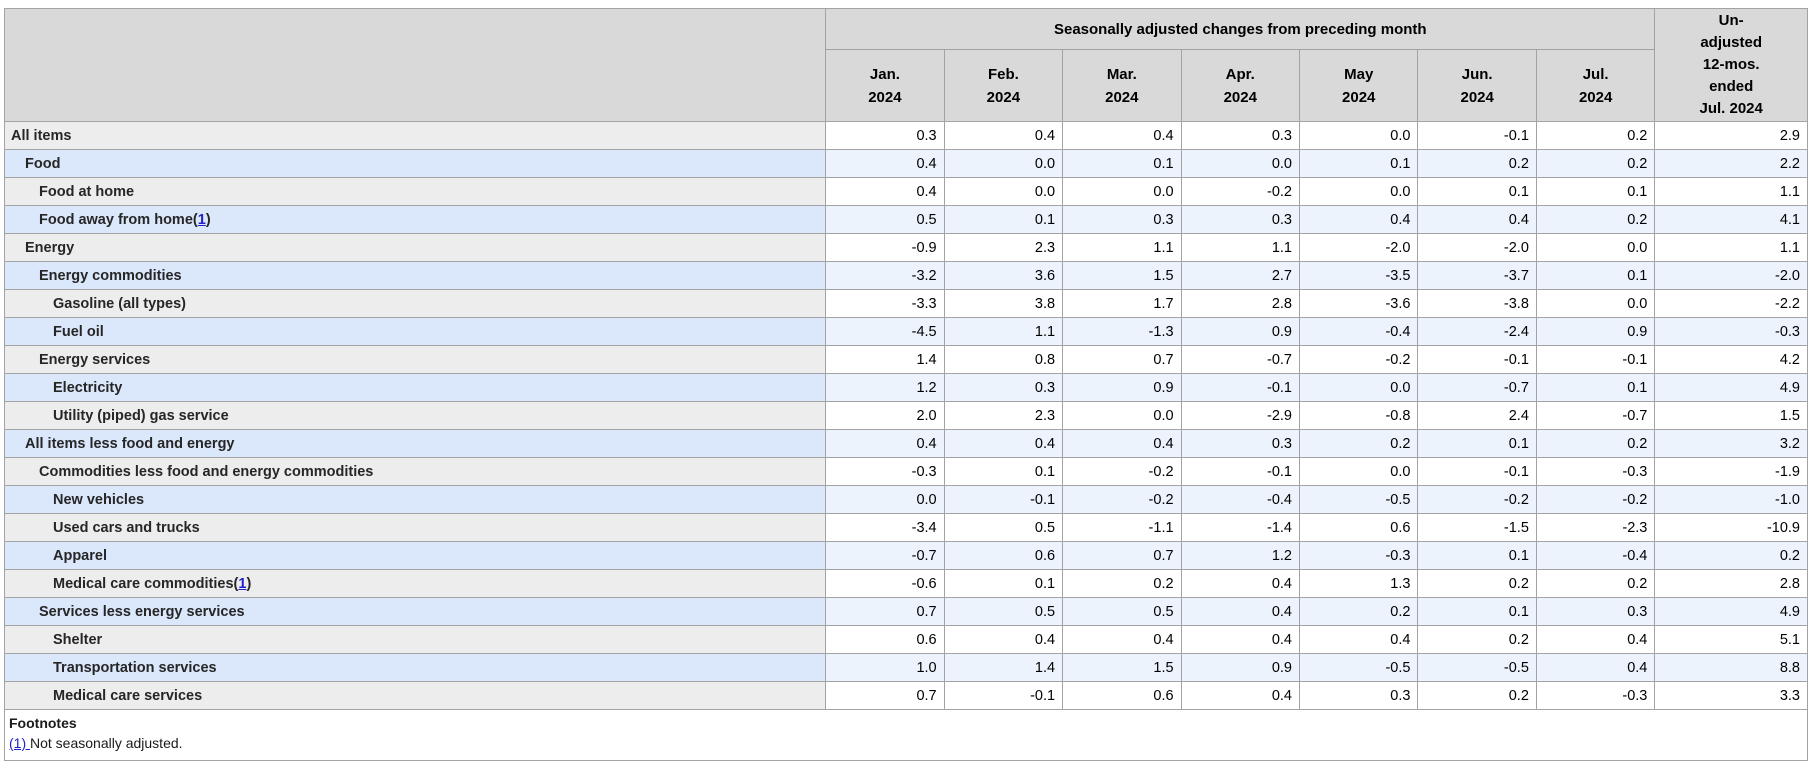  Describe the element at coordinates (415, 219) in the screenshot. I see `row-label-cell: Food away from home(1)` at that location.